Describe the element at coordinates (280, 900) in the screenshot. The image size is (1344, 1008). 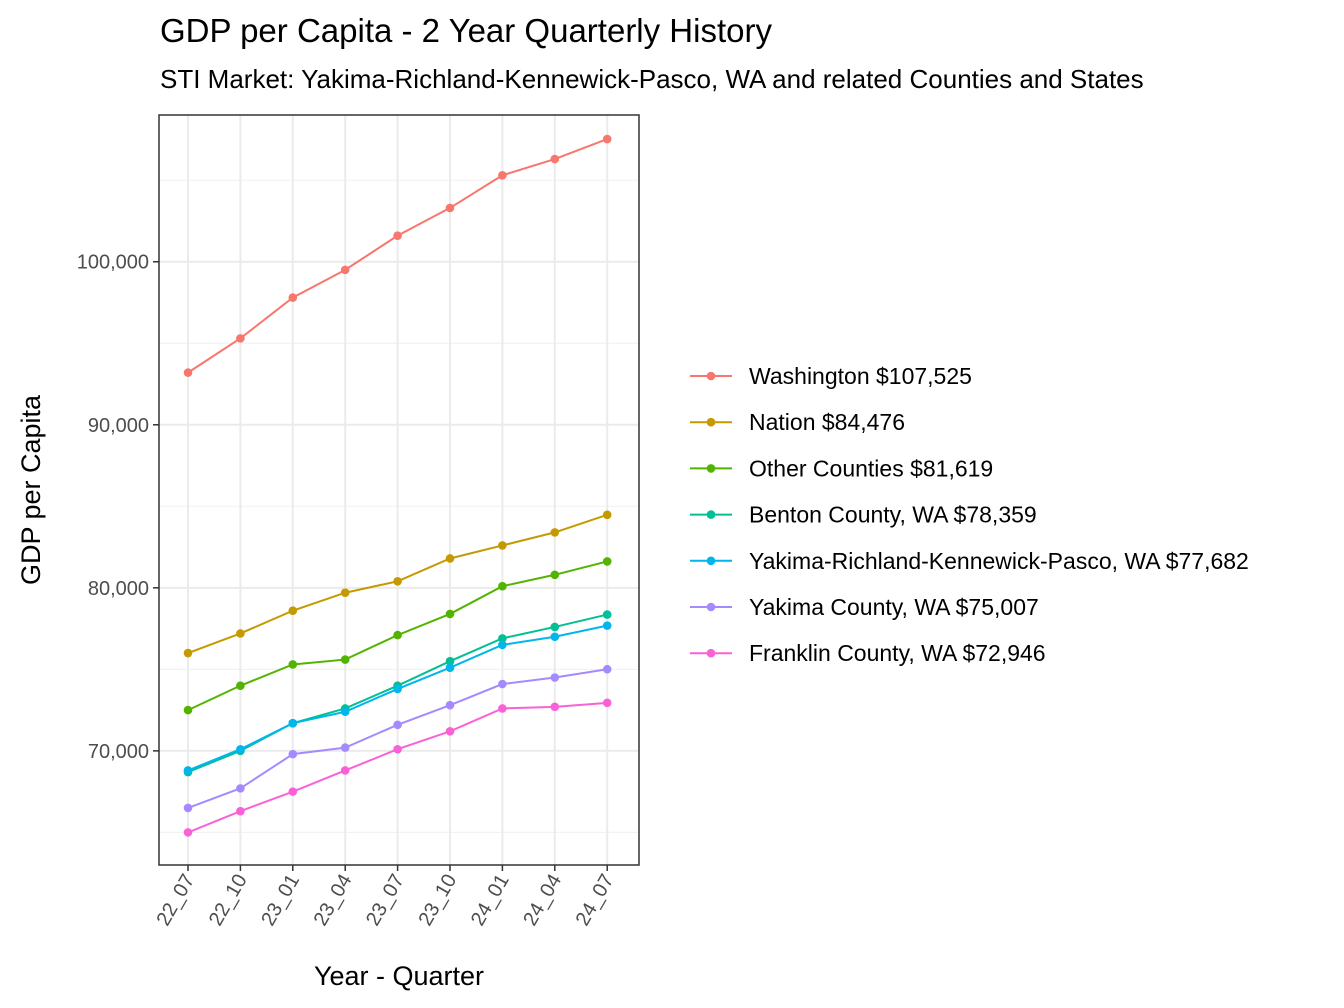
I see `x-tick-label: 23_01` at that location.